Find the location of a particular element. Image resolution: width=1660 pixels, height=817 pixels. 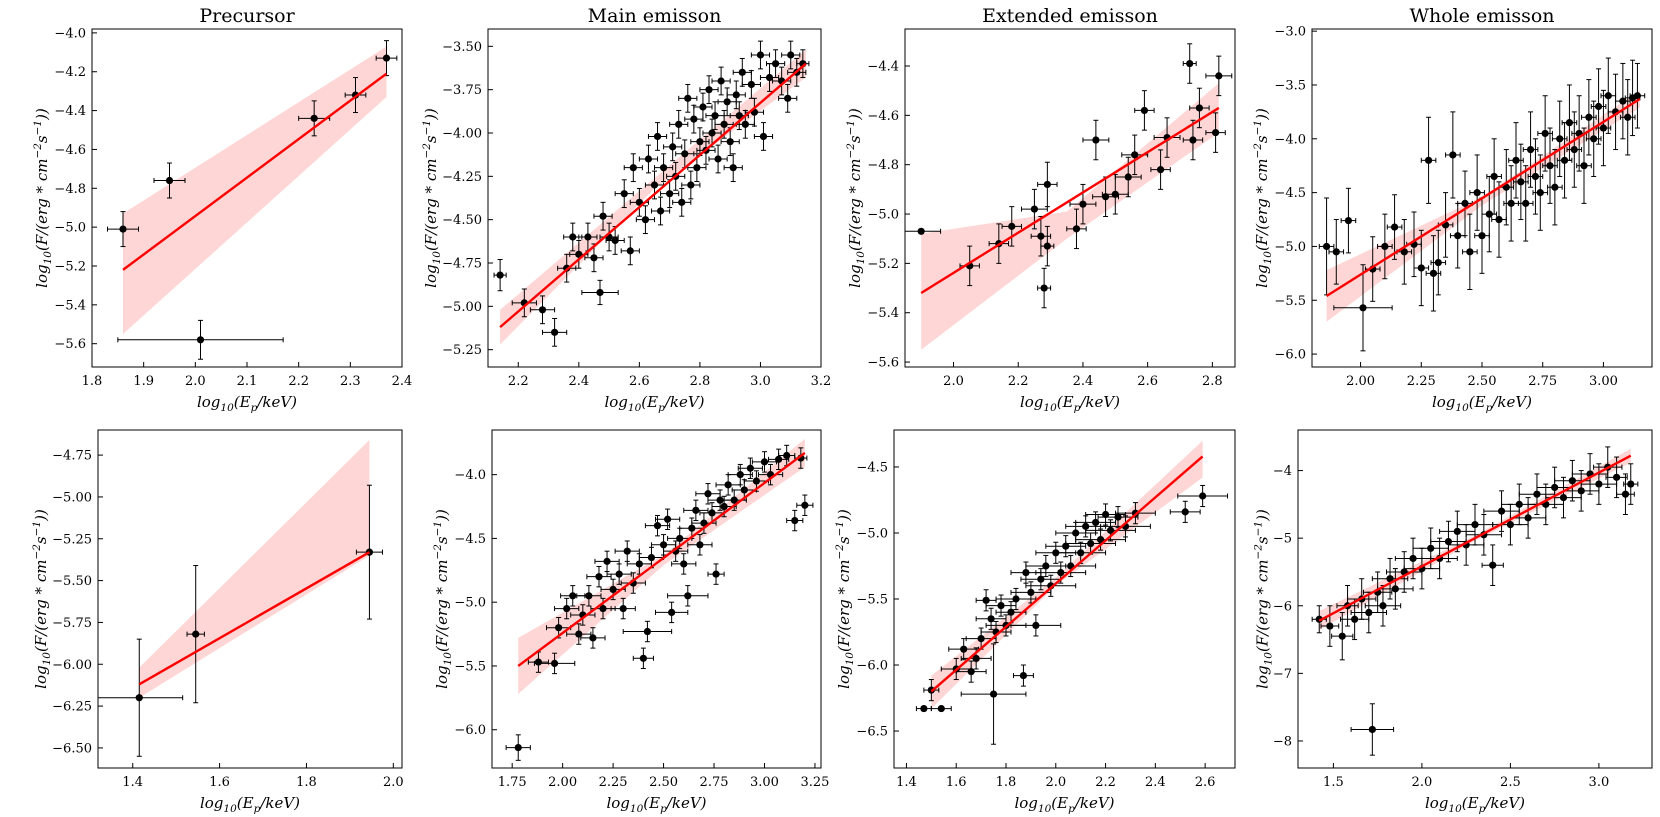

x-tick-label: 1.5 is located at coordinates (1333, 782).